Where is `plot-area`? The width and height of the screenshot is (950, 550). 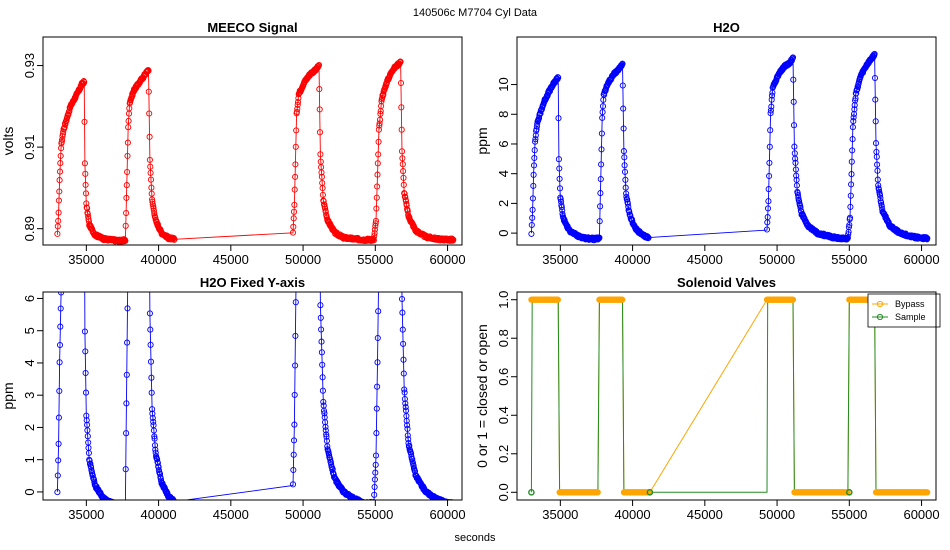
plot-area is located at coordinates (729, 147).